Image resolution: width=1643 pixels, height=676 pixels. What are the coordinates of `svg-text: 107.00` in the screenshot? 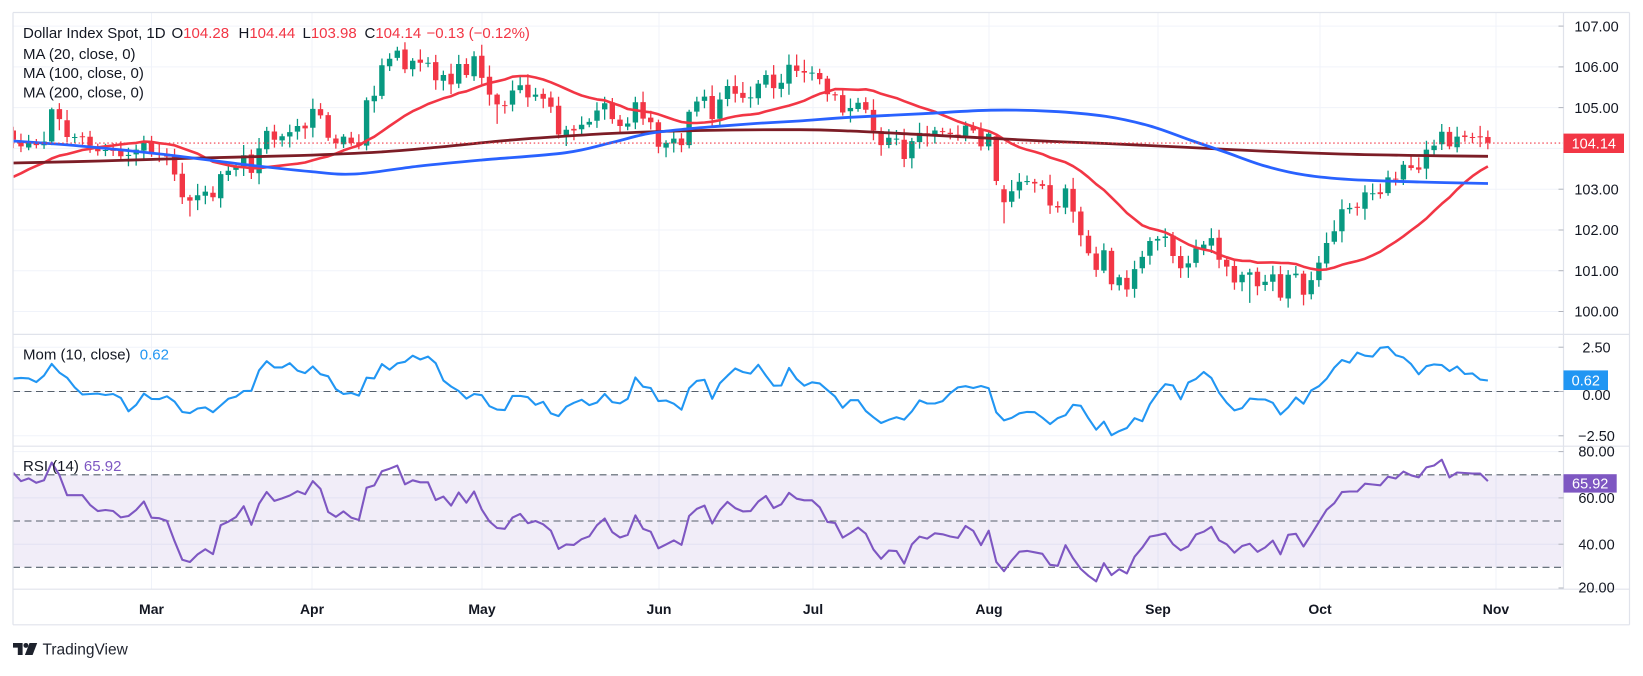 It's located at (1596, 27).